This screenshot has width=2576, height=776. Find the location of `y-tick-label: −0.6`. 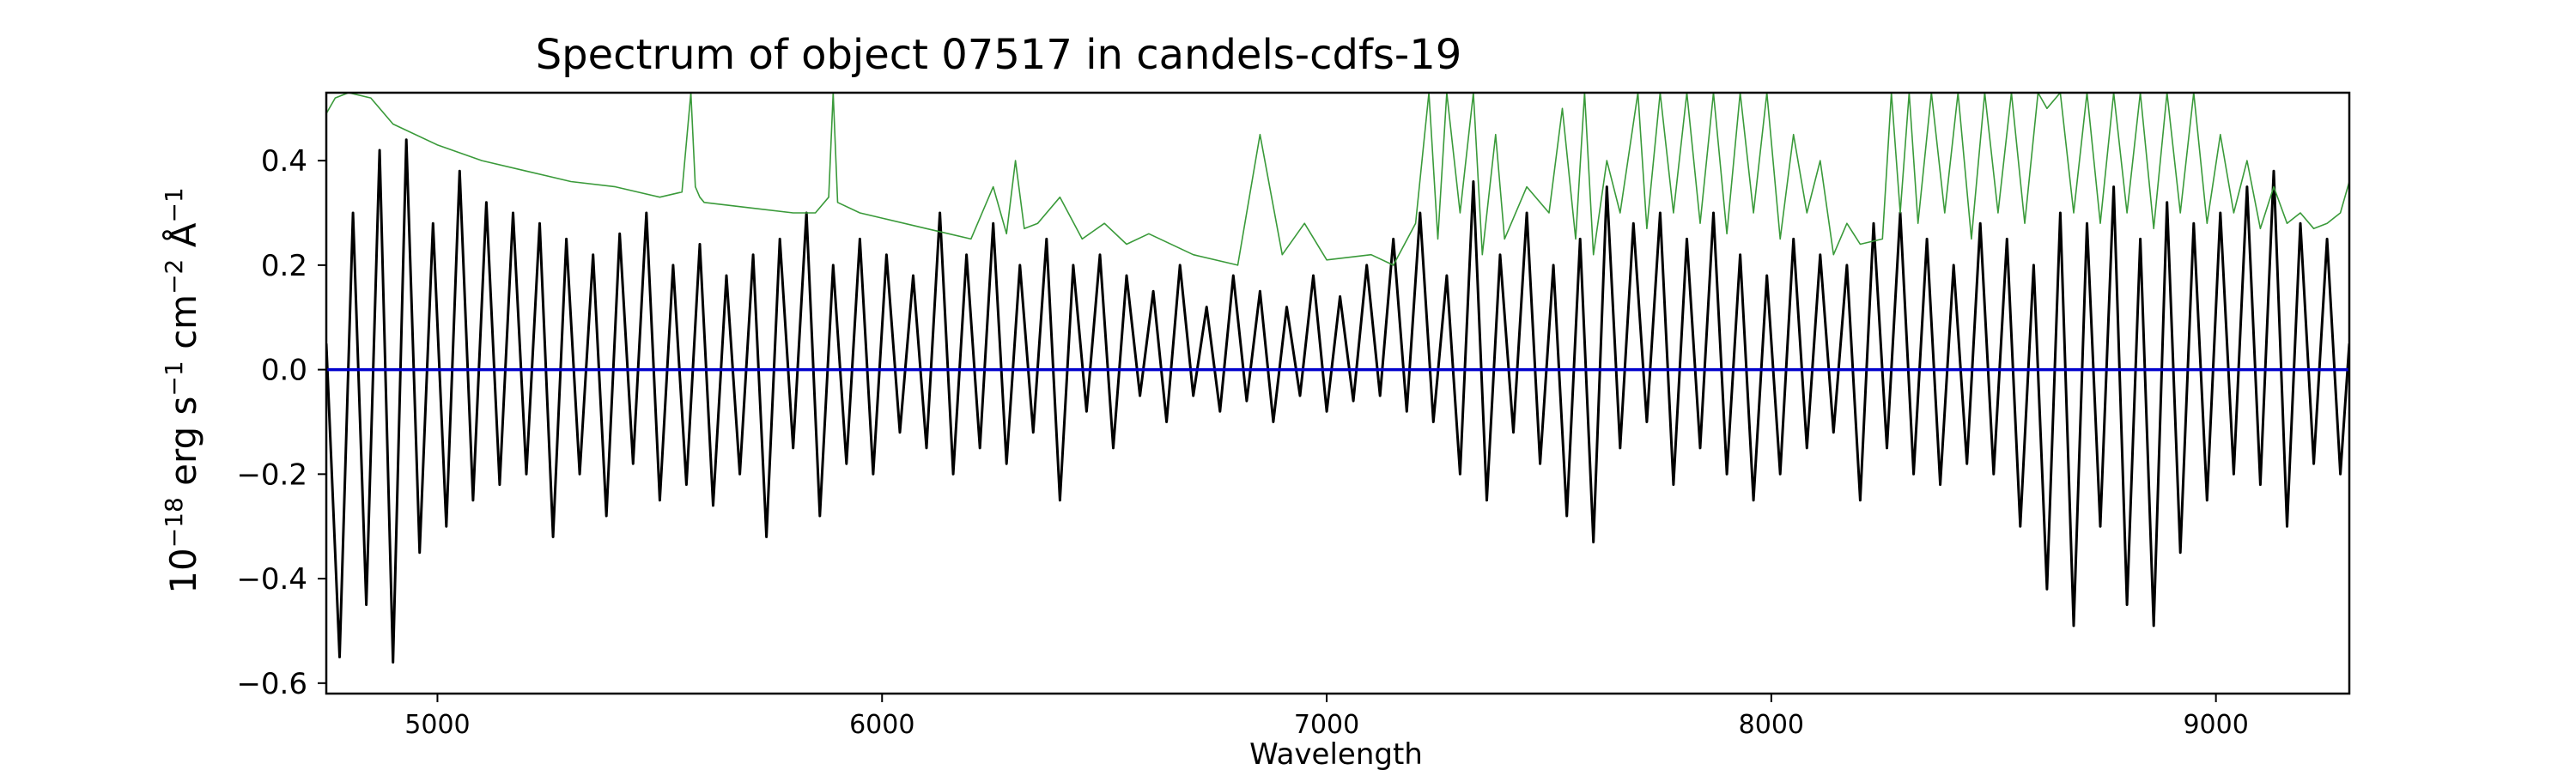

y-tick-label: −0.6 is located at coordinates (271, 684).